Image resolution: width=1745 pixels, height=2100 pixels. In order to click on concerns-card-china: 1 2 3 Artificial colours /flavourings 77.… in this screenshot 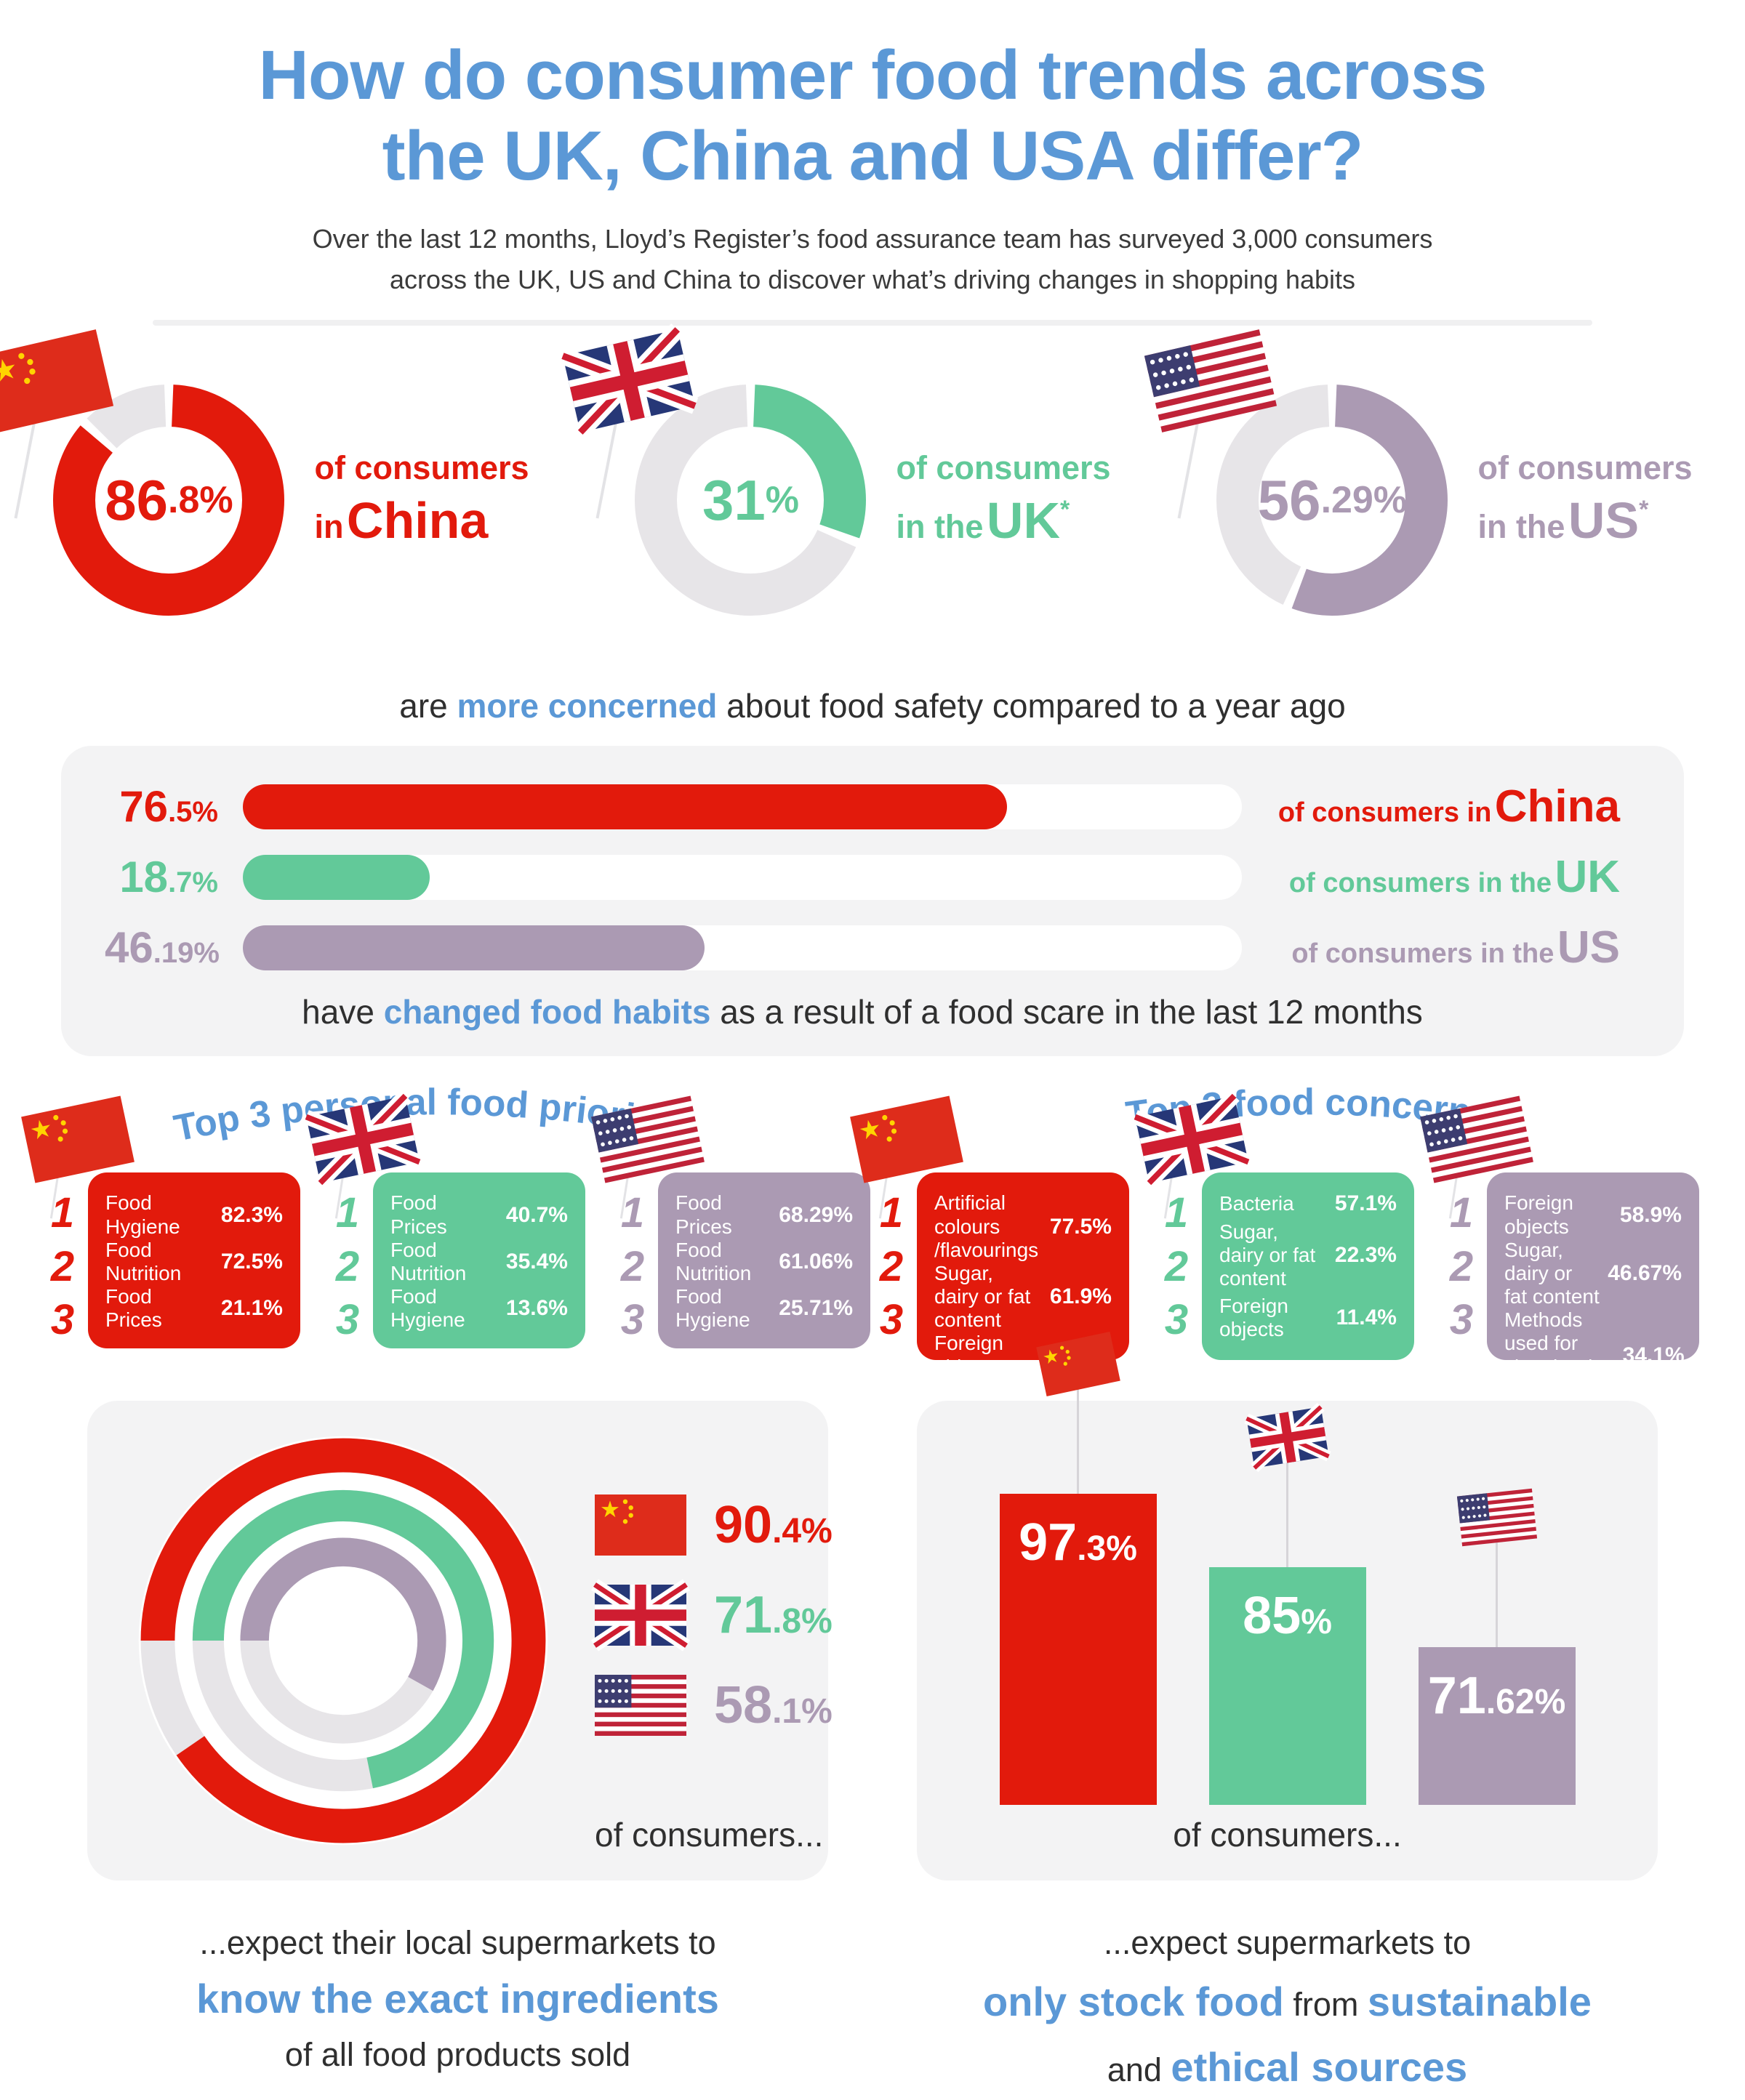, I will do `click(989, 1236)`.